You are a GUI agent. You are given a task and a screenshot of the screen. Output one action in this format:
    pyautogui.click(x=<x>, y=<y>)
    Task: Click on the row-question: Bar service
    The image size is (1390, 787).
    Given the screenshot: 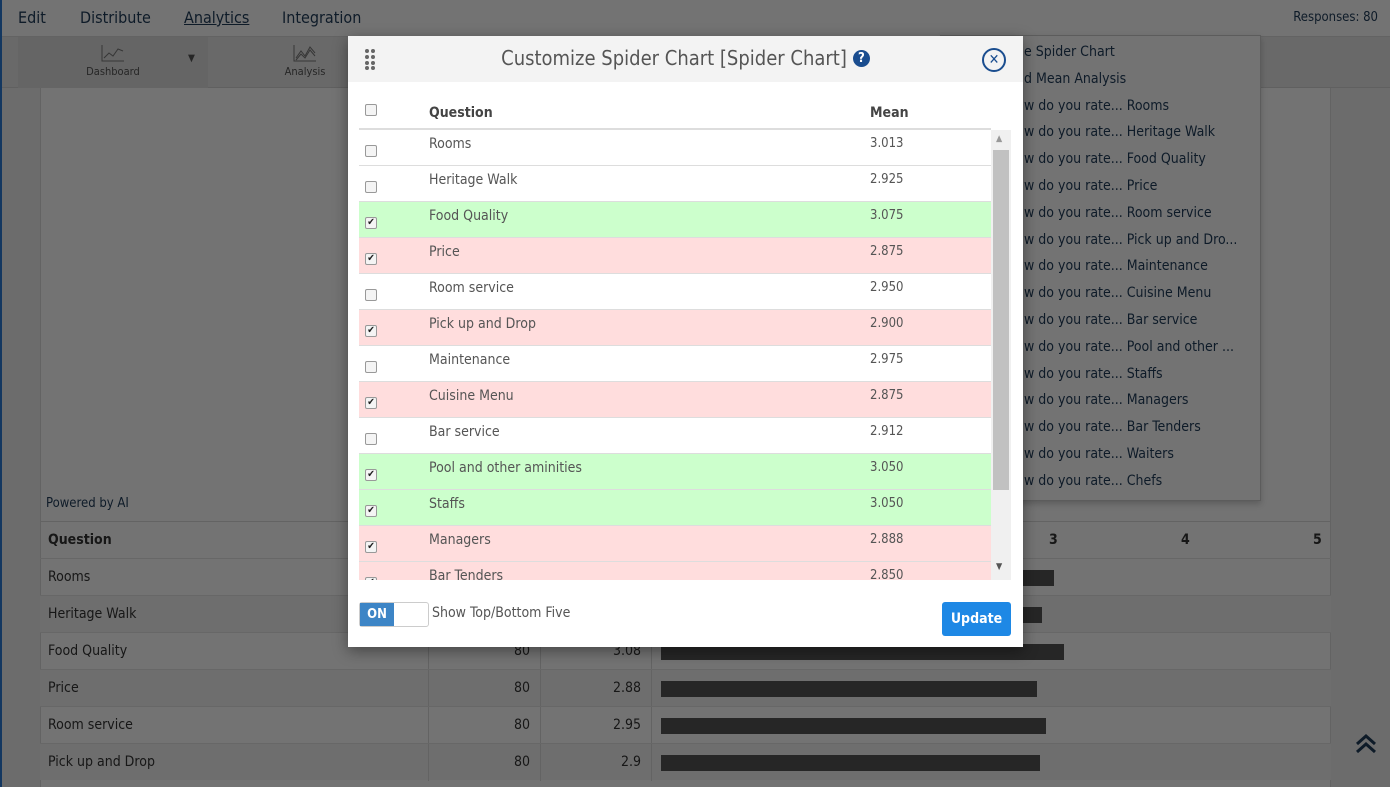 What is the action you would take?
    pyautogui.click(x=464, y=432)
    